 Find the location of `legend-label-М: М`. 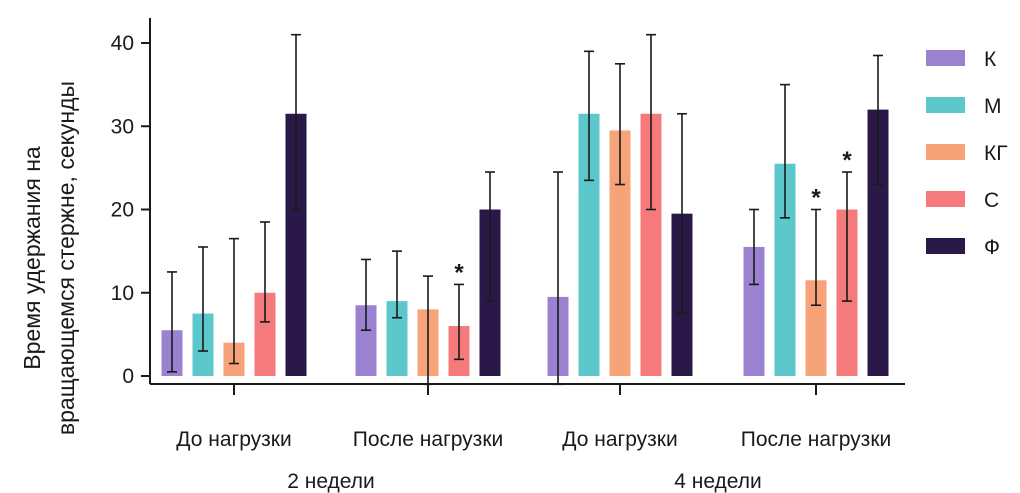

legend-label-М: М is located at coordinates (993, 106).